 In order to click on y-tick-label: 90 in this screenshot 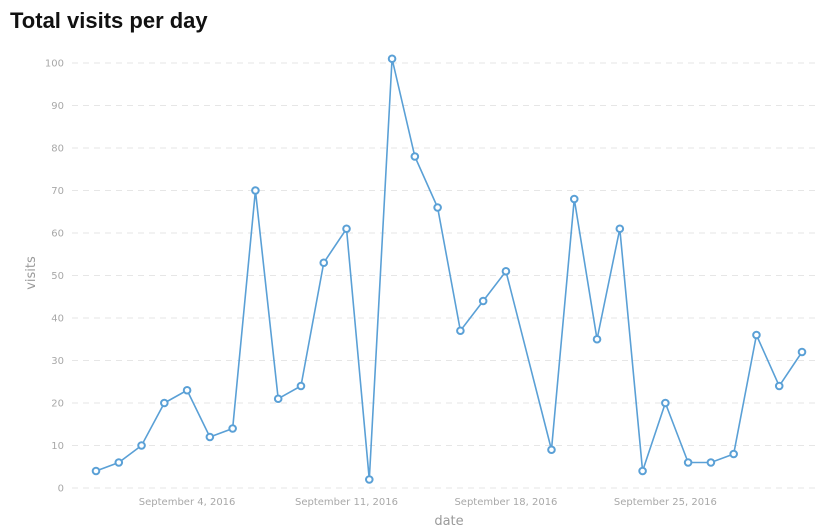, I will do `click(57, 106)`.